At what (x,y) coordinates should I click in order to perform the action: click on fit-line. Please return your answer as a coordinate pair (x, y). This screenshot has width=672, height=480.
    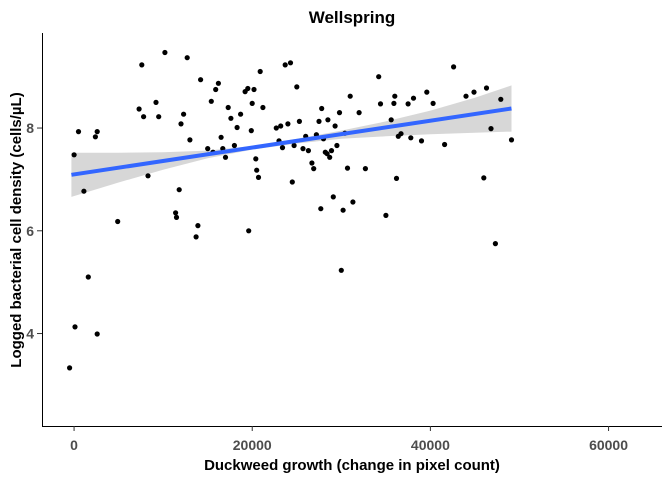
    Looking at the image, I should click on (291, 141).